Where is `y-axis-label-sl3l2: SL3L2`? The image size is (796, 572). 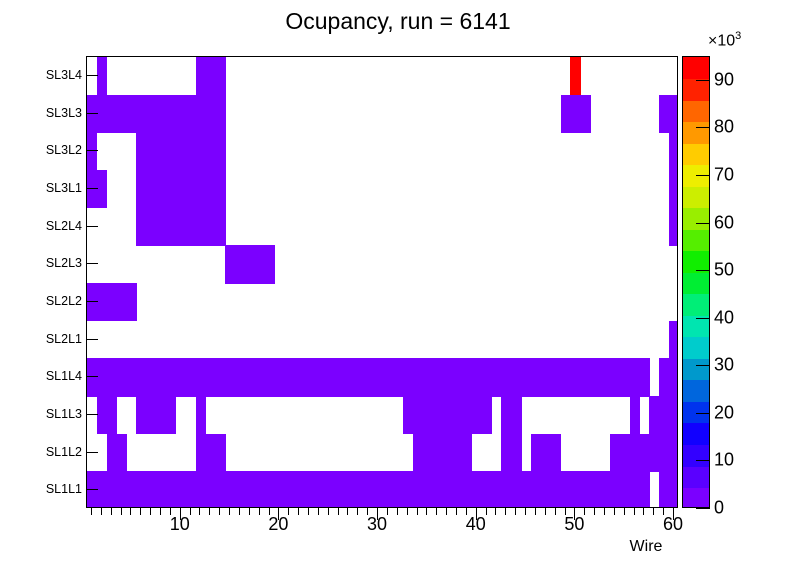
y-axis-label-sl3l2: SL3L2 is located at coordinates (63, 150).